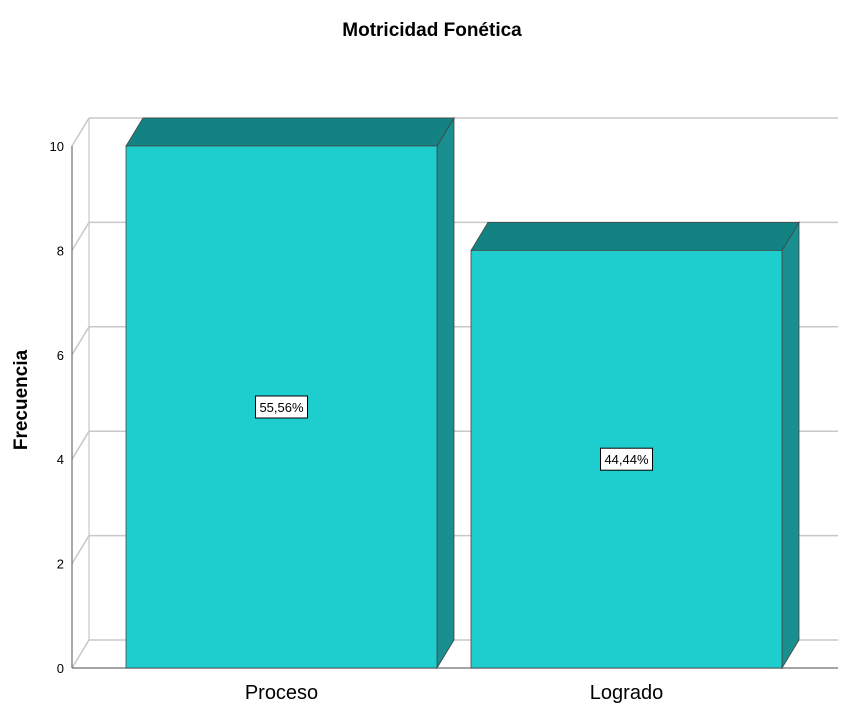 The image size is (841, 708). Describe the element at coordinates (60, 564) in the screenshot. I see `y-tick-label: 2` at that location.